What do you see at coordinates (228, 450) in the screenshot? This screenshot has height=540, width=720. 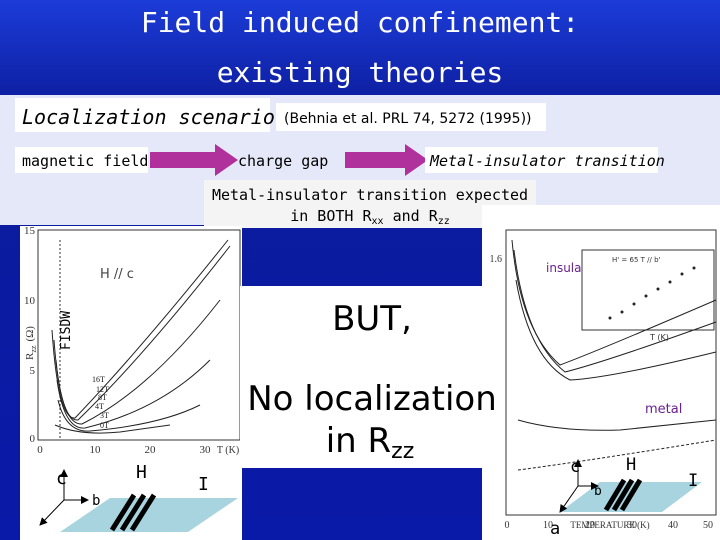 I see `x-axis-label: T (K)` at bounding box center [228, 450].